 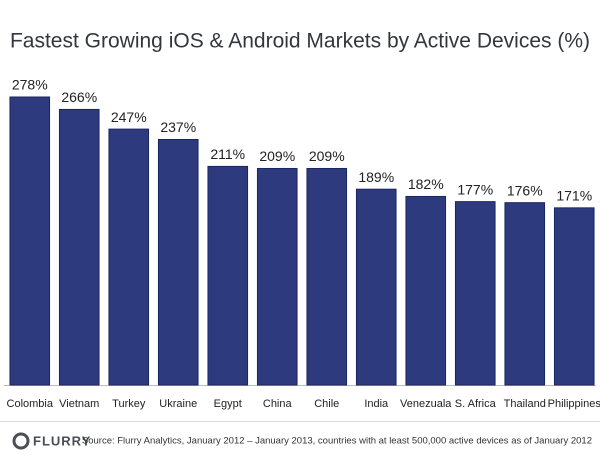 I want to click on logo-icon, so click(x=21, y=441).